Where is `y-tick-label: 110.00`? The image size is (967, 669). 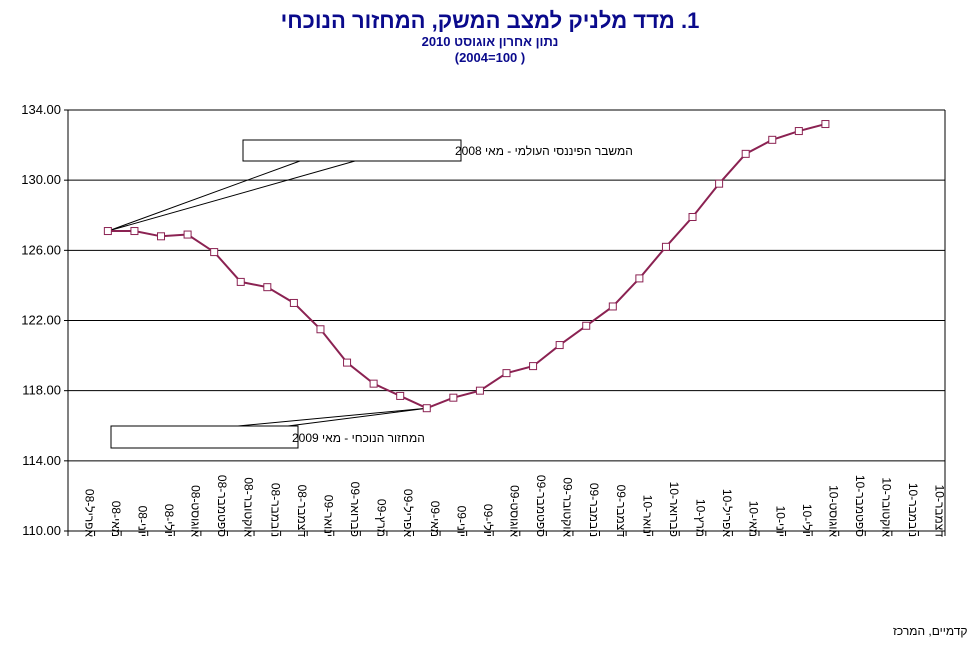
y-tick-label: 110.00 is located at coordinates (41, 530).